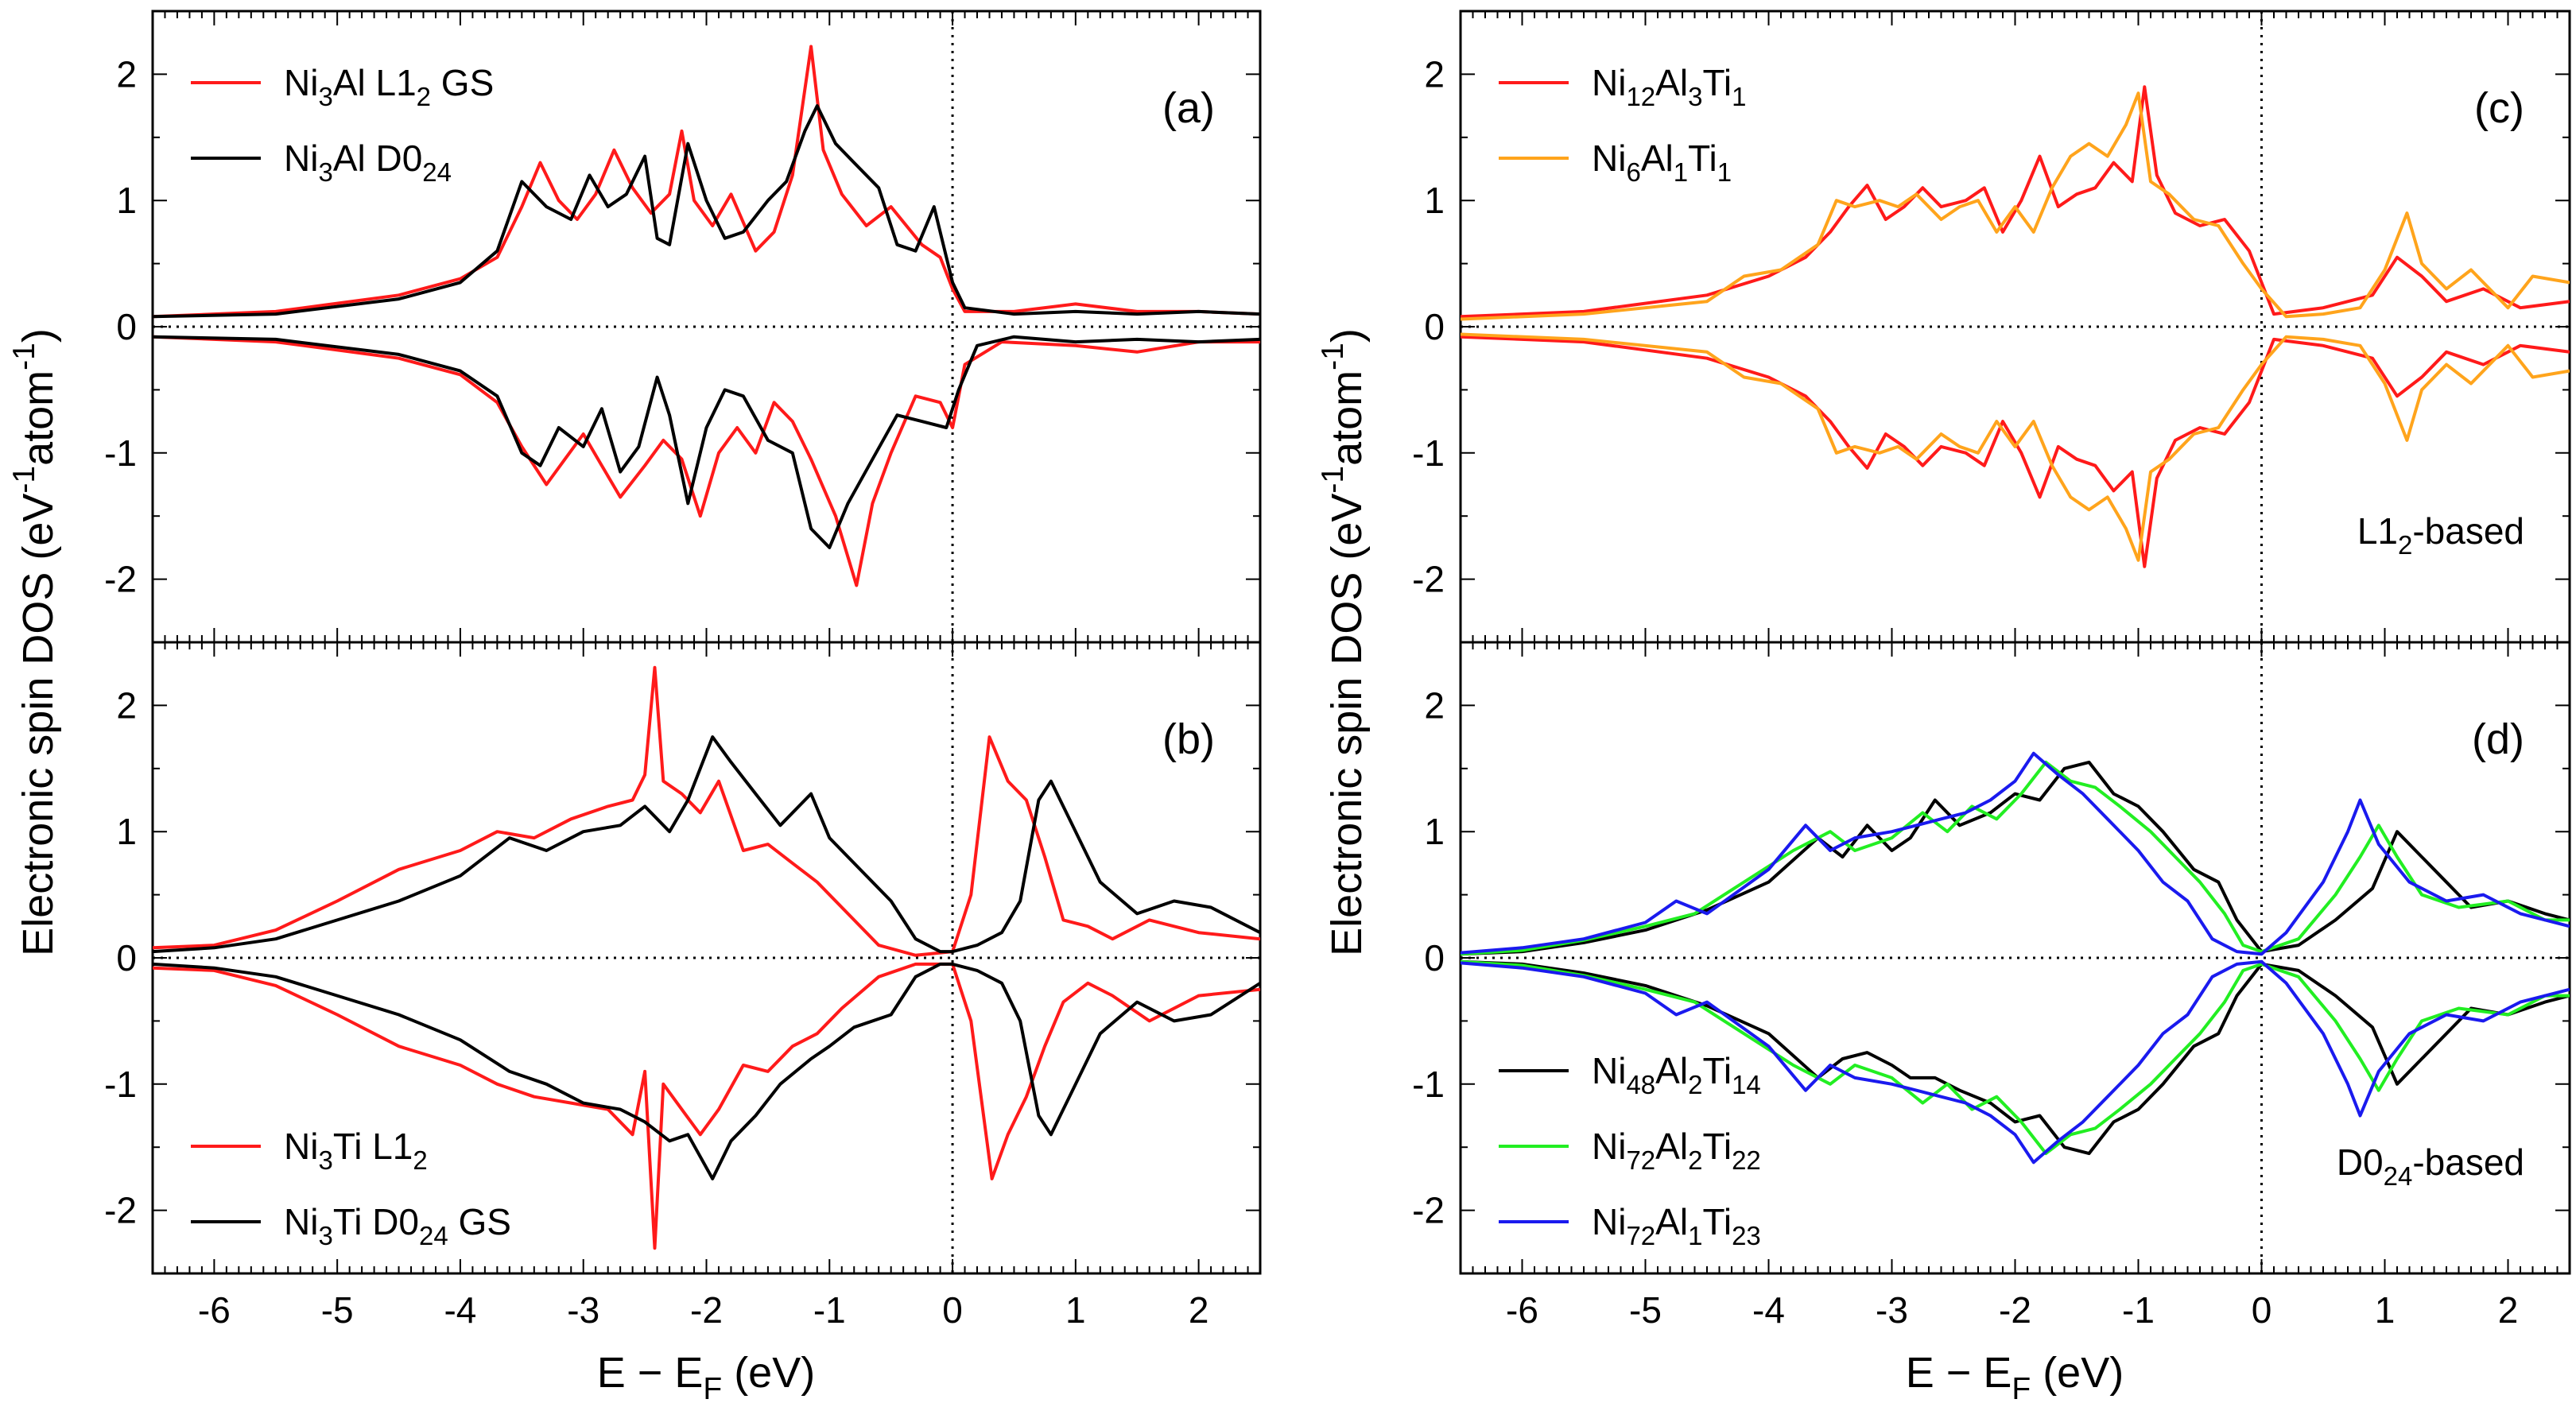 This screenshot has height=1403, width=2576. Describe the element at coordinates (356, 1150) in the screenshot. I see `legend-label: Ni3Ti L12` at that location.